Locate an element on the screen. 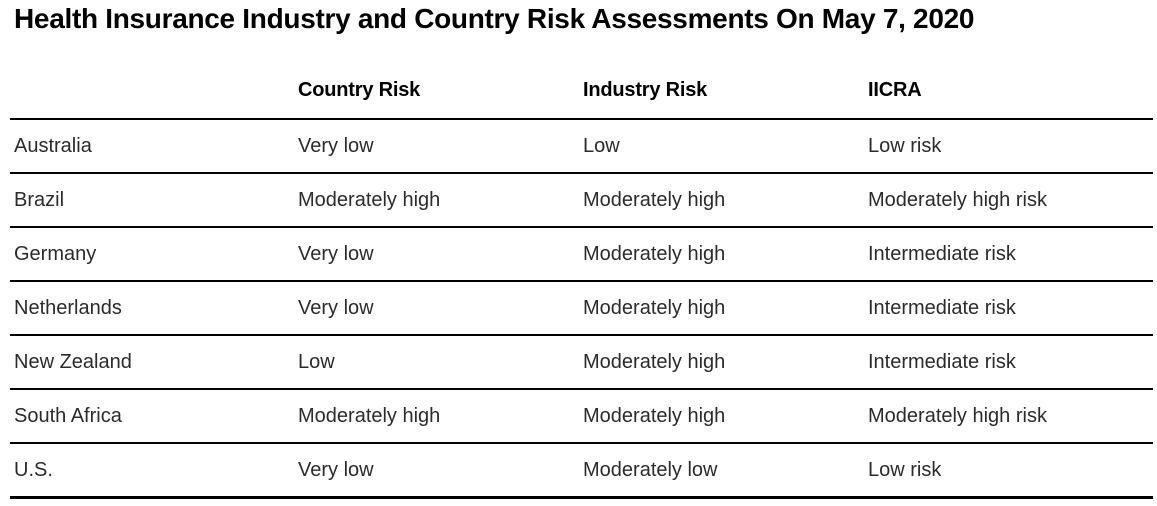  row-label: South Africa is located at coordinates (68, 415).